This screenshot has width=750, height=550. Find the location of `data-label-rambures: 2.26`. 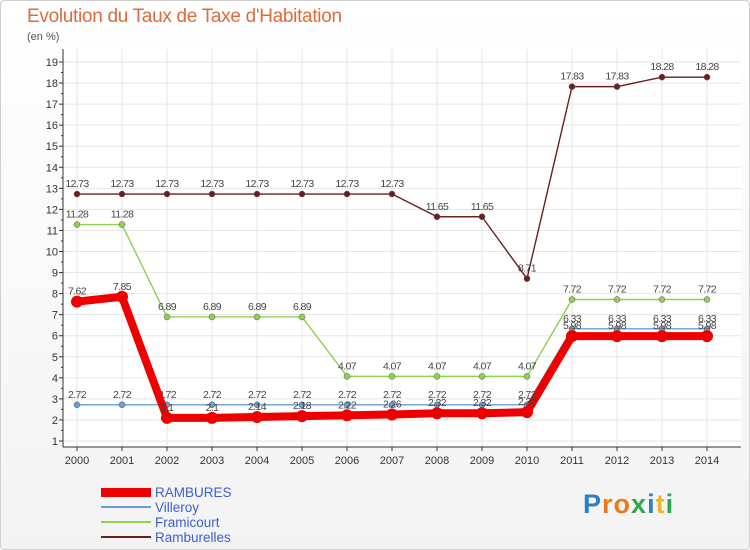

data-label-rambures: 2.26 is located at coordinates (392, 404).